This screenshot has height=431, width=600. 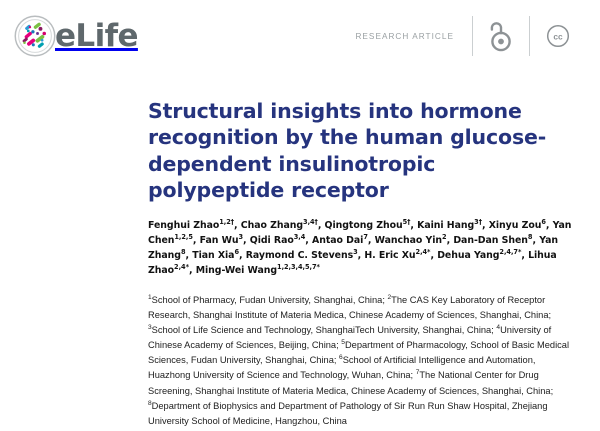 What do you see at coordinates (97, 35) in the screenshot?
I see `elife-wordmark: eLife` at bounding box center [97, 35].